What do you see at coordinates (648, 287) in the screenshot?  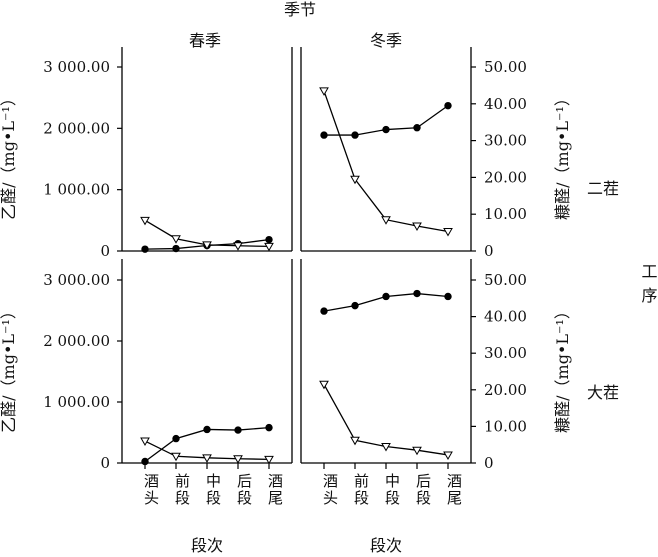 I see `facet-row-title: 工序` at bounding box center [648, 287].